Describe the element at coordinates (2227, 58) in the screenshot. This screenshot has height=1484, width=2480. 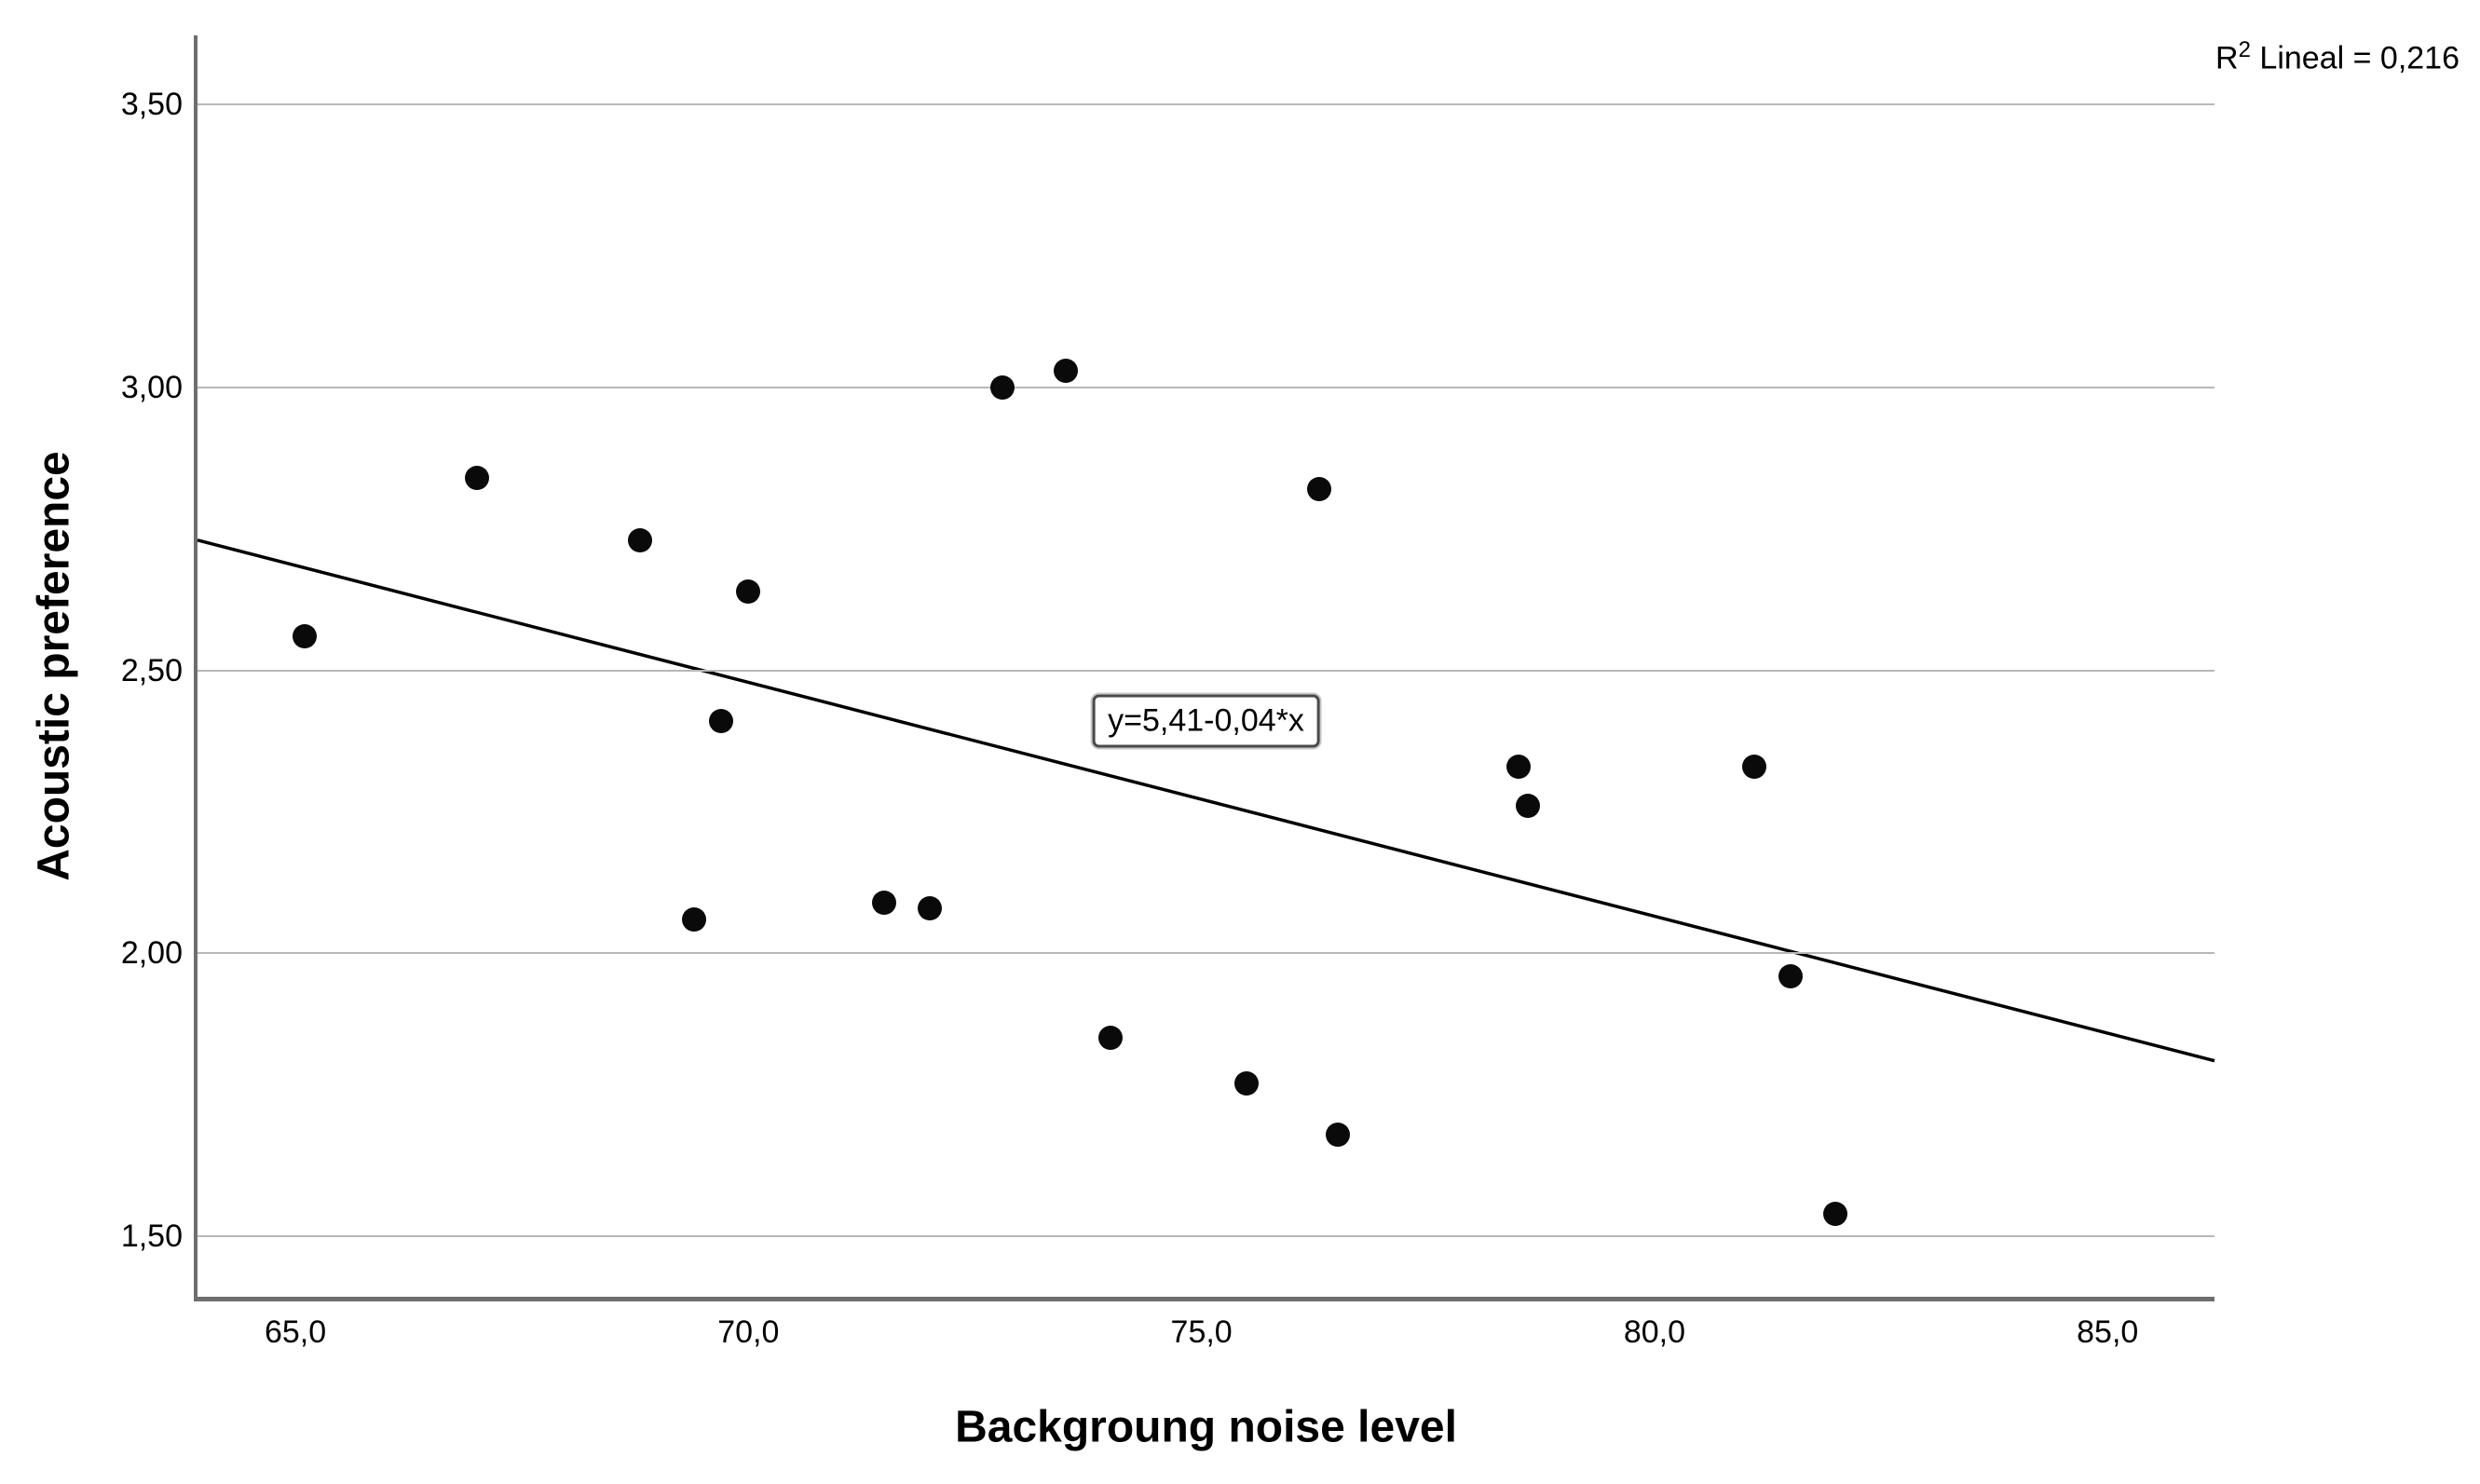
I see `r-squared-prefix: R` at that location.